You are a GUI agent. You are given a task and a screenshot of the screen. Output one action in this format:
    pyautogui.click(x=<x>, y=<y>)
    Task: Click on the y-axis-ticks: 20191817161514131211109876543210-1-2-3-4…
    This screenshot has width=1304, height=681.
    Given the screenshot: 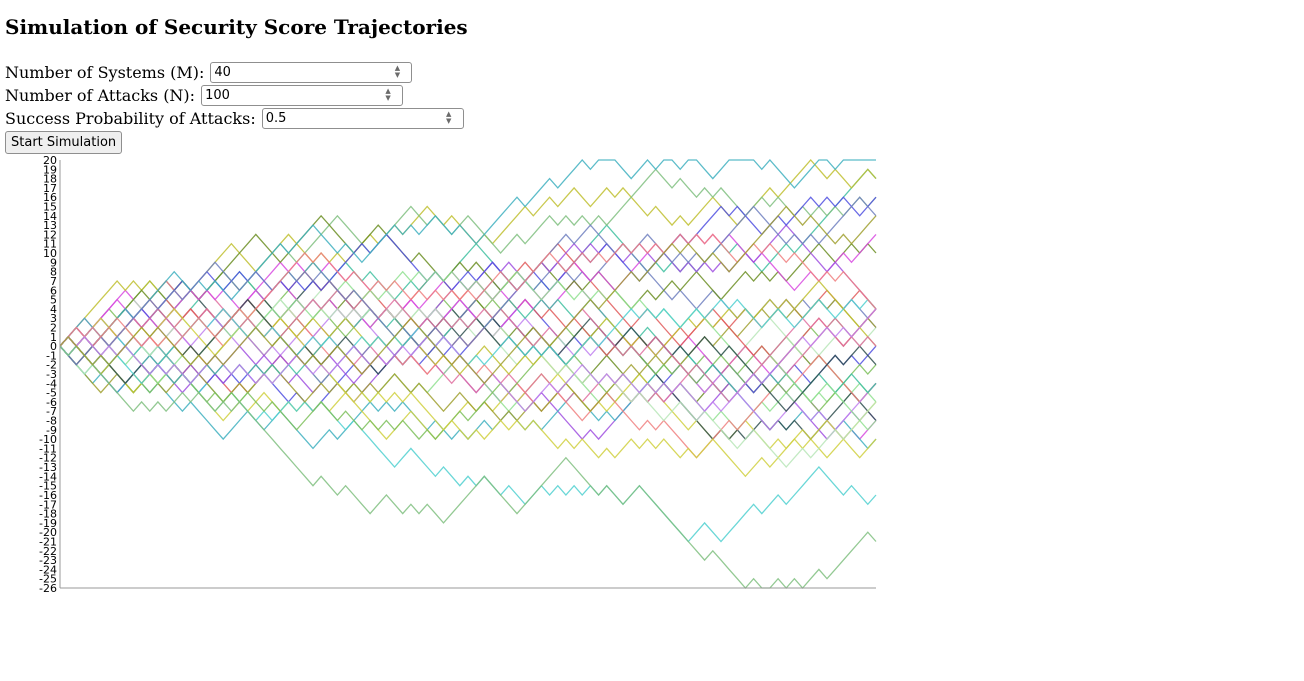 What is the action you would take?
    pyautogui.click(x=48, y=373)
    